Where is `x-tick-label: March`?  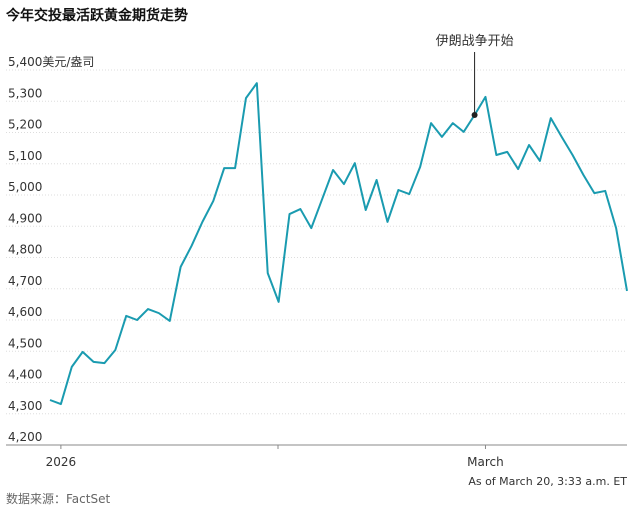
x-tick-label: March is located at coordinates (485, 462).